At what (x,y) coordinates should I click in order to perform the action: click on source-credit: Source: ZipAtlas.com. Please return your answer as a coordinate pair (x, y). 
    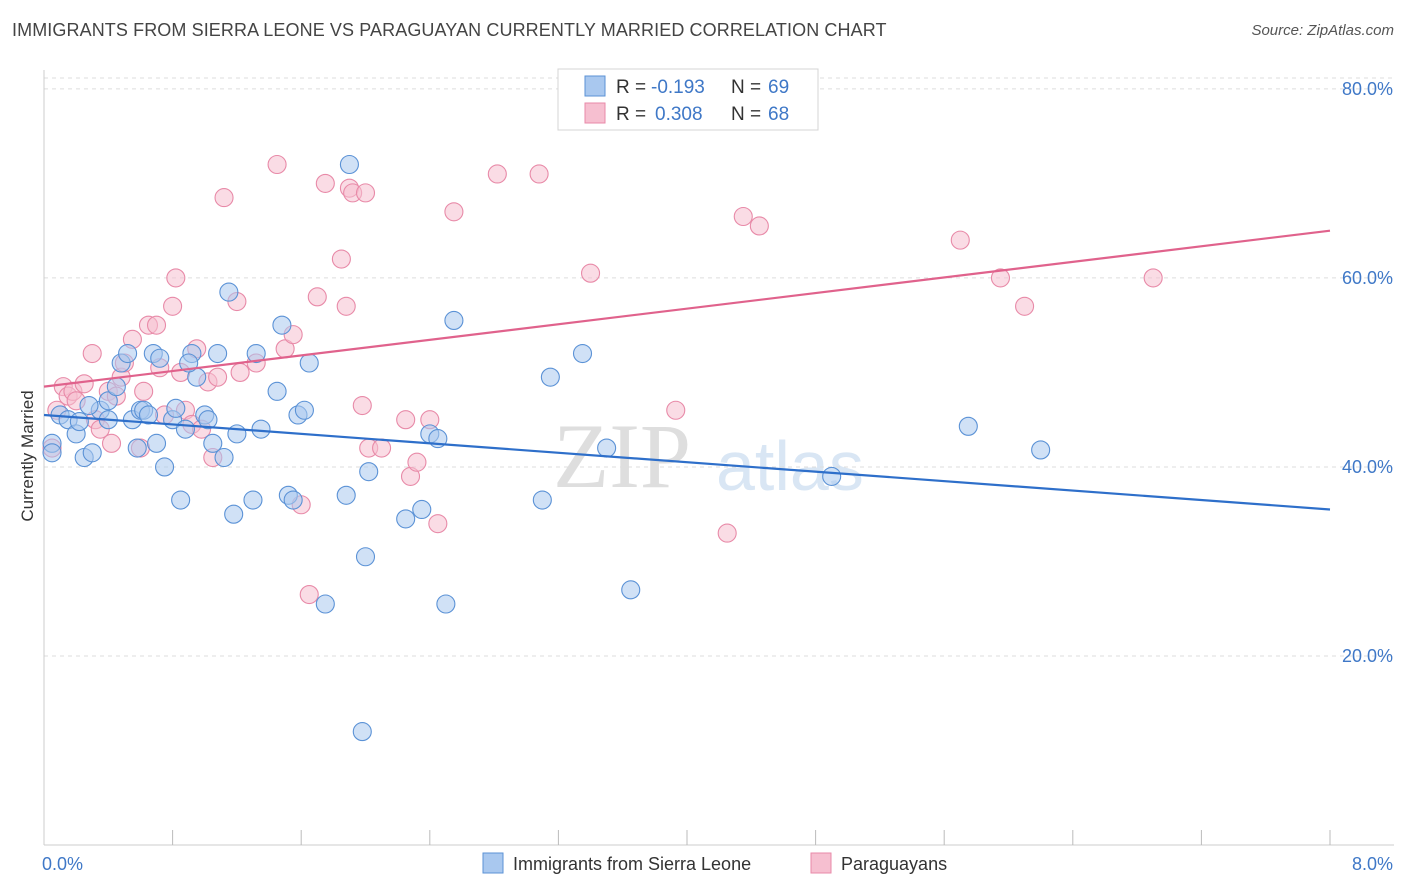
    Looking at the image, I should click on (1322, 30).